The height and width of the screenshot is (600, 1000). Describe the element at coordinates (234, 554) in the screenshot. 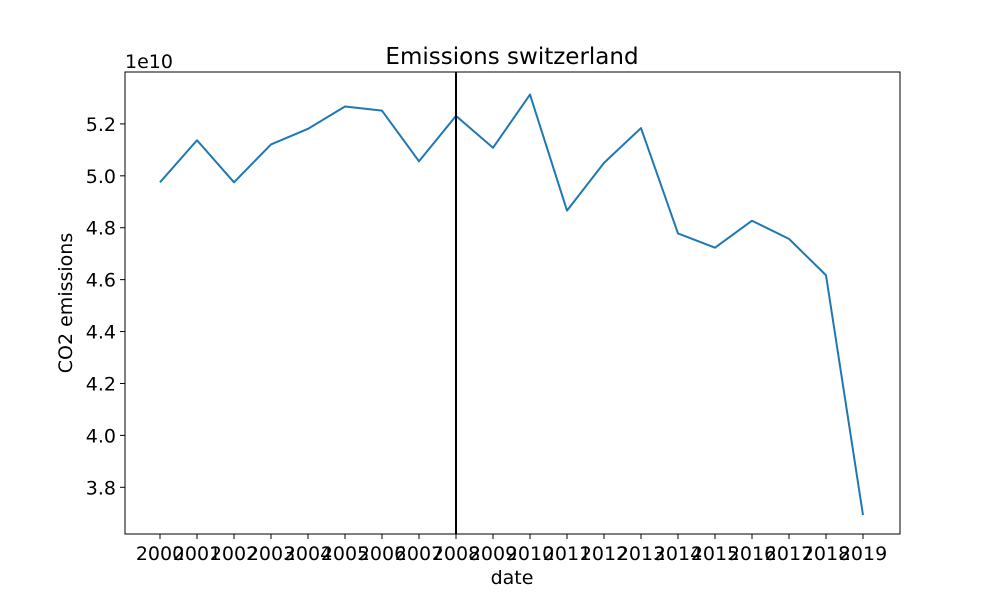

I see `x-tick-label: 2002` at that location.